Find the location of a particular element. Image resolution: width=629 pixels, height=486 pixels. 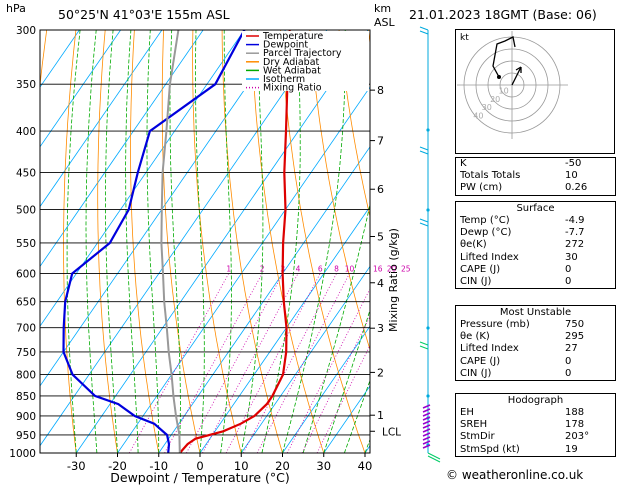

table-row: Temp (°C) -4.9 is located at coordinates (535, 221).